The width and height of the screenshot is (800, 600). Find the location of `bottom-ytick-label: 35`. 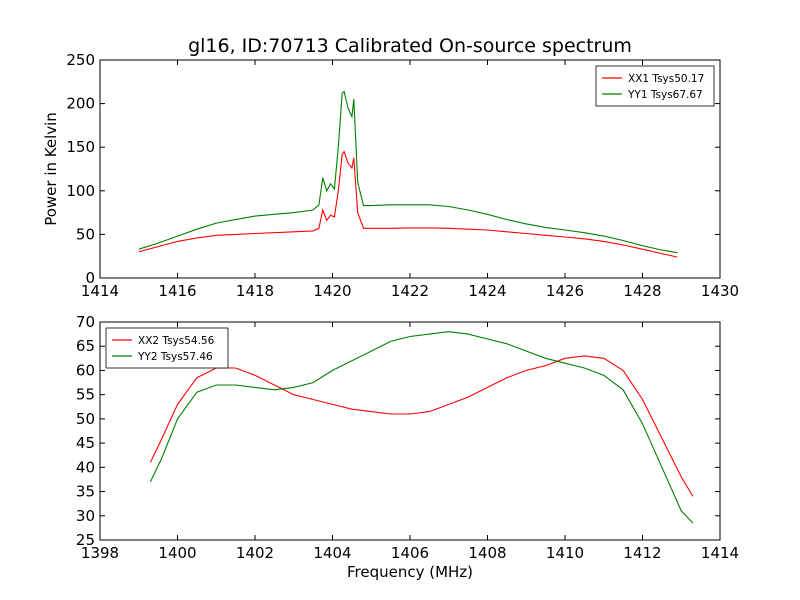

bottom-ytick-label: 35 is located at coordinates (85, 492).